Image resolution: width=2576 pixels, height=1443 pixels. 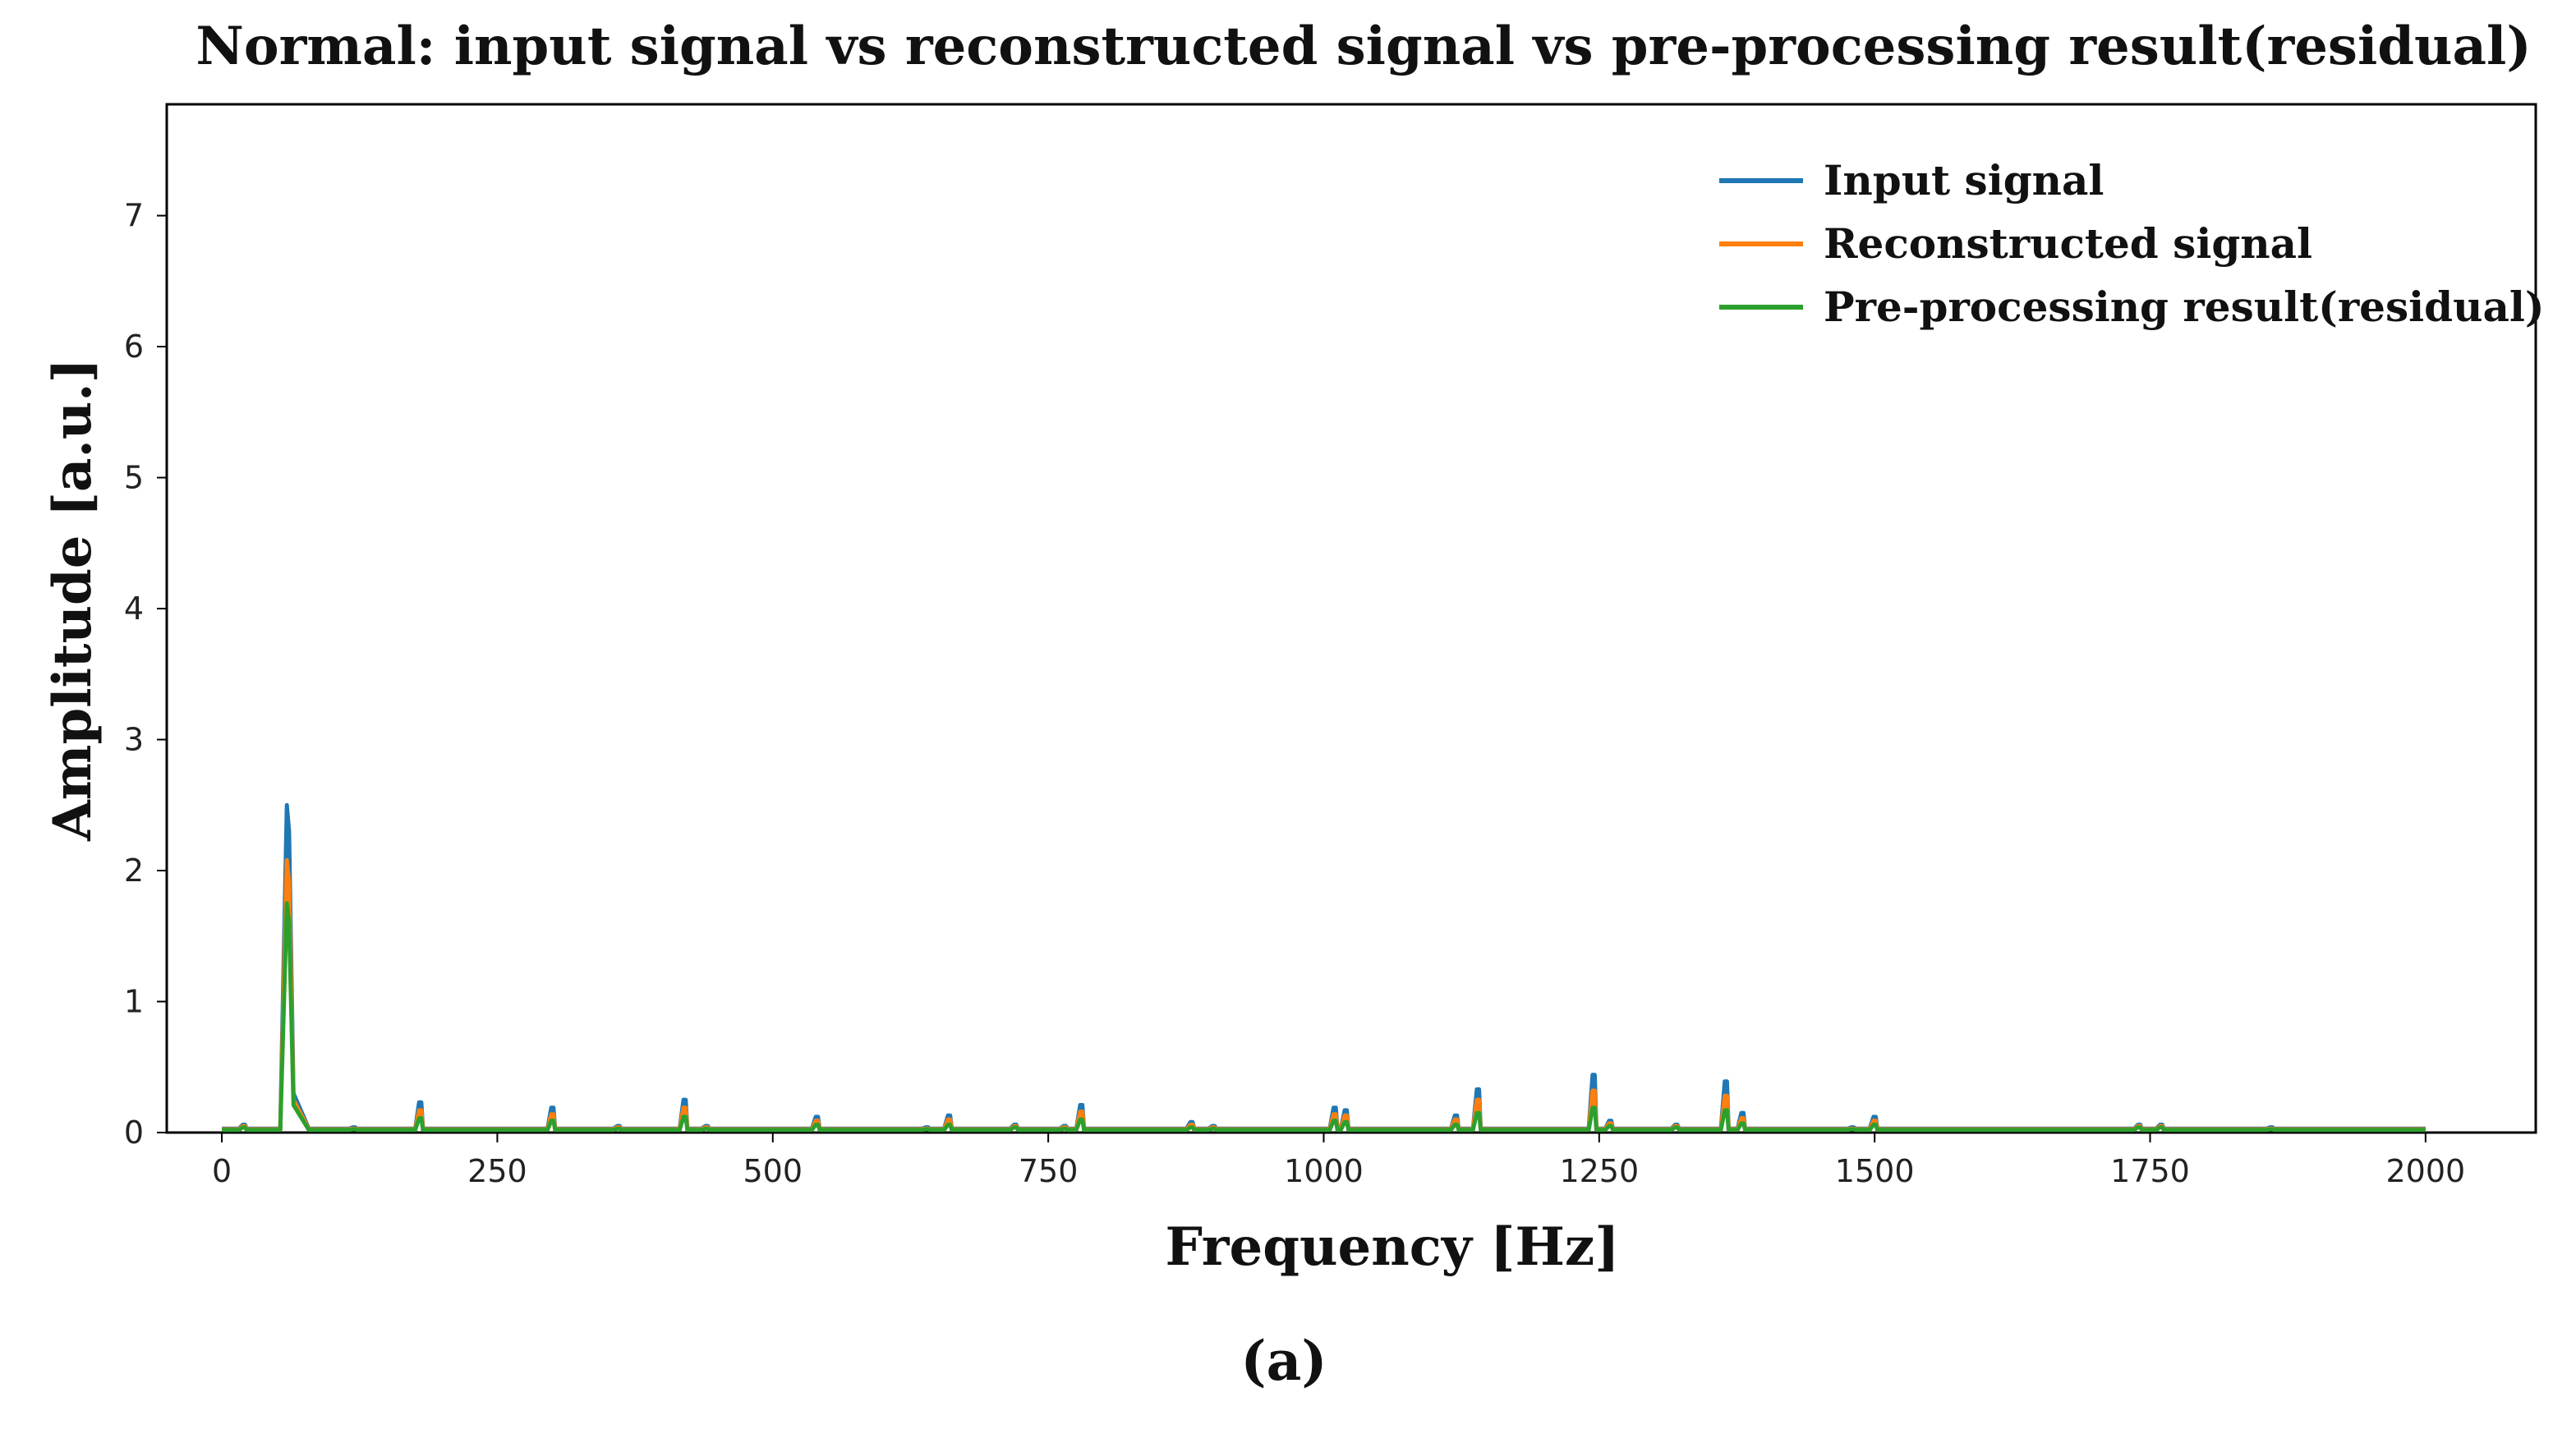 What do you see at coordinates (1283, 1361) in the screenshot?
I see `figure-caption: (a)` at bounding box center [1283, 1361].